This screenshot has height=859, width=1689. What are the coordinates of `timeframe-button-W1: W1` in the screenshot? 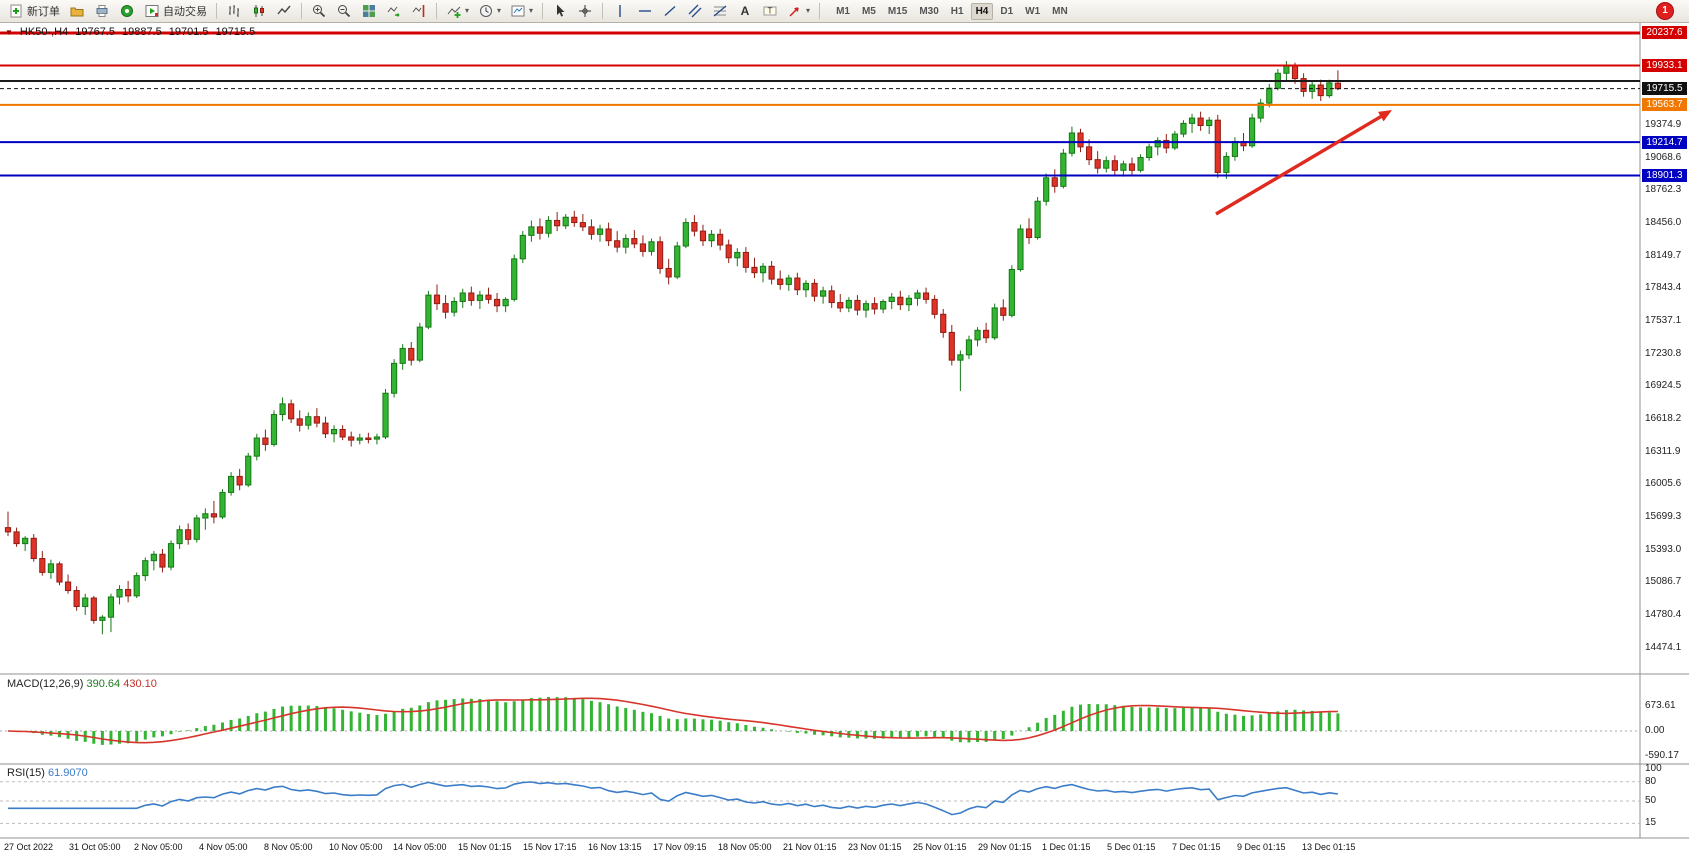 It's located at (1033, 11).